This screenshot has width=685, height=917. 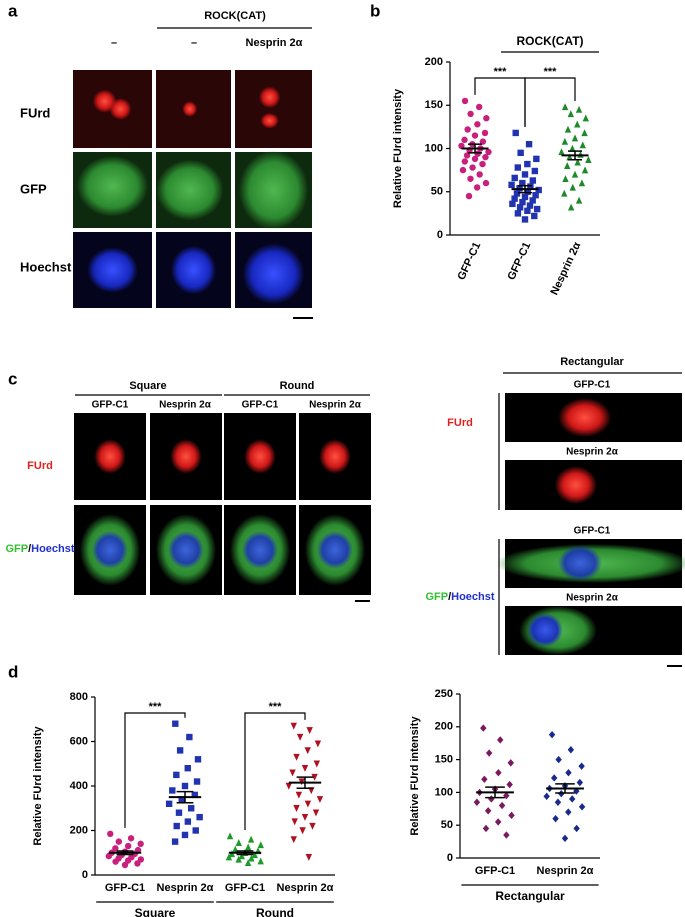 I want to click on group-header: Round, so click(x=297, y=386).